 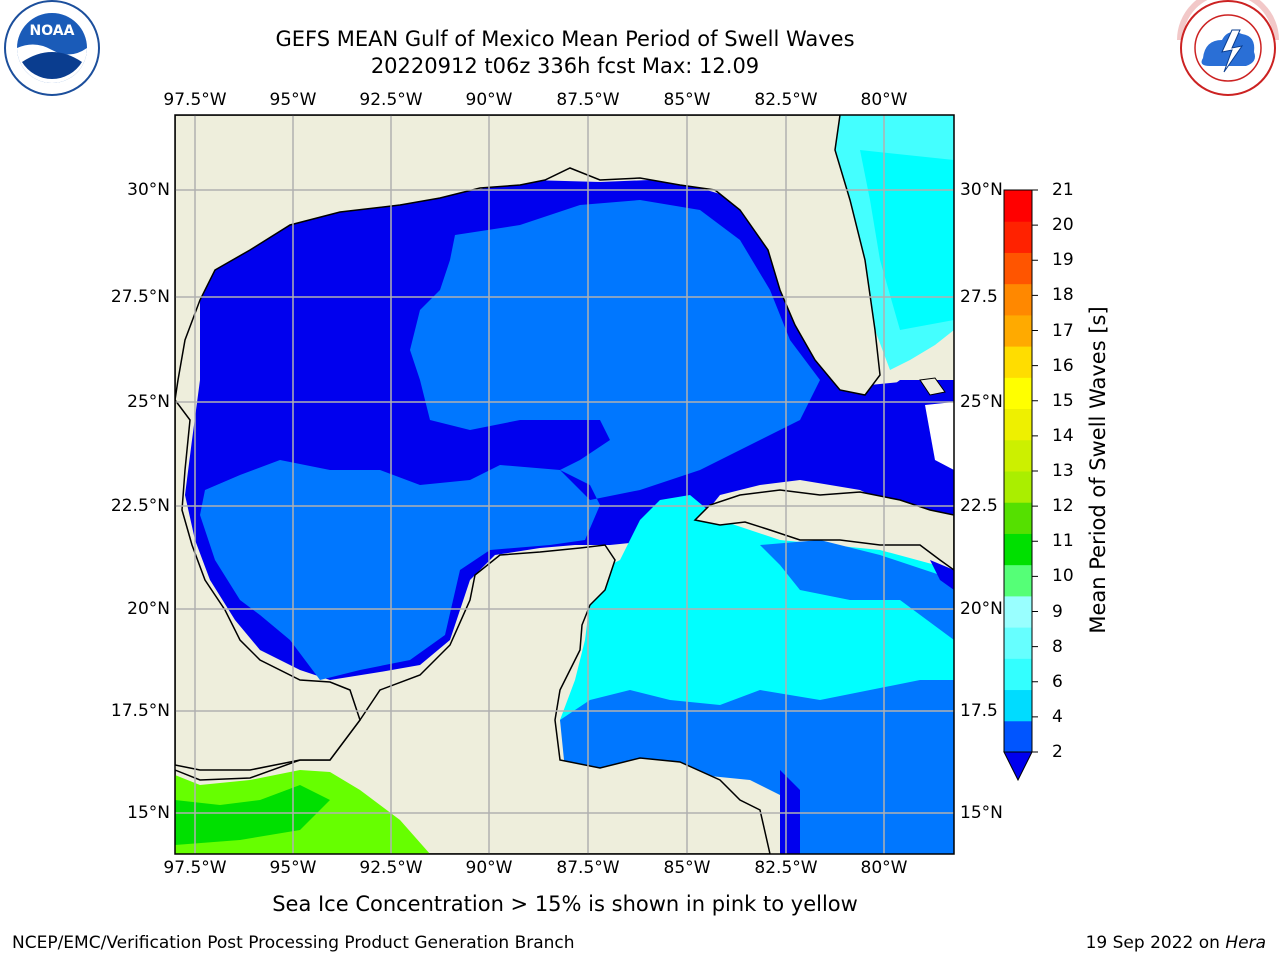 What do you see at coordinates (1057, 716) in the screenshot?
I see `colorbar-tick-label: 4` at bounding box center [1057, 716].